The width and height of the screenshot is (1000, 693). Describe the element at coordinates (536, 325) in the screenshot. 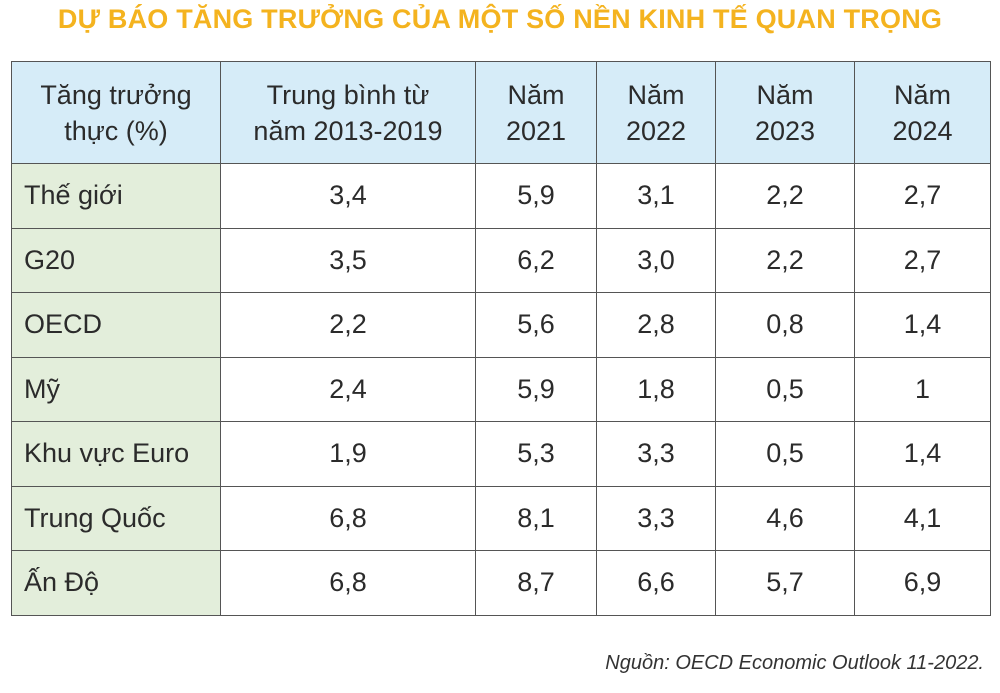

I see `table-cell: 5,6` at that location.